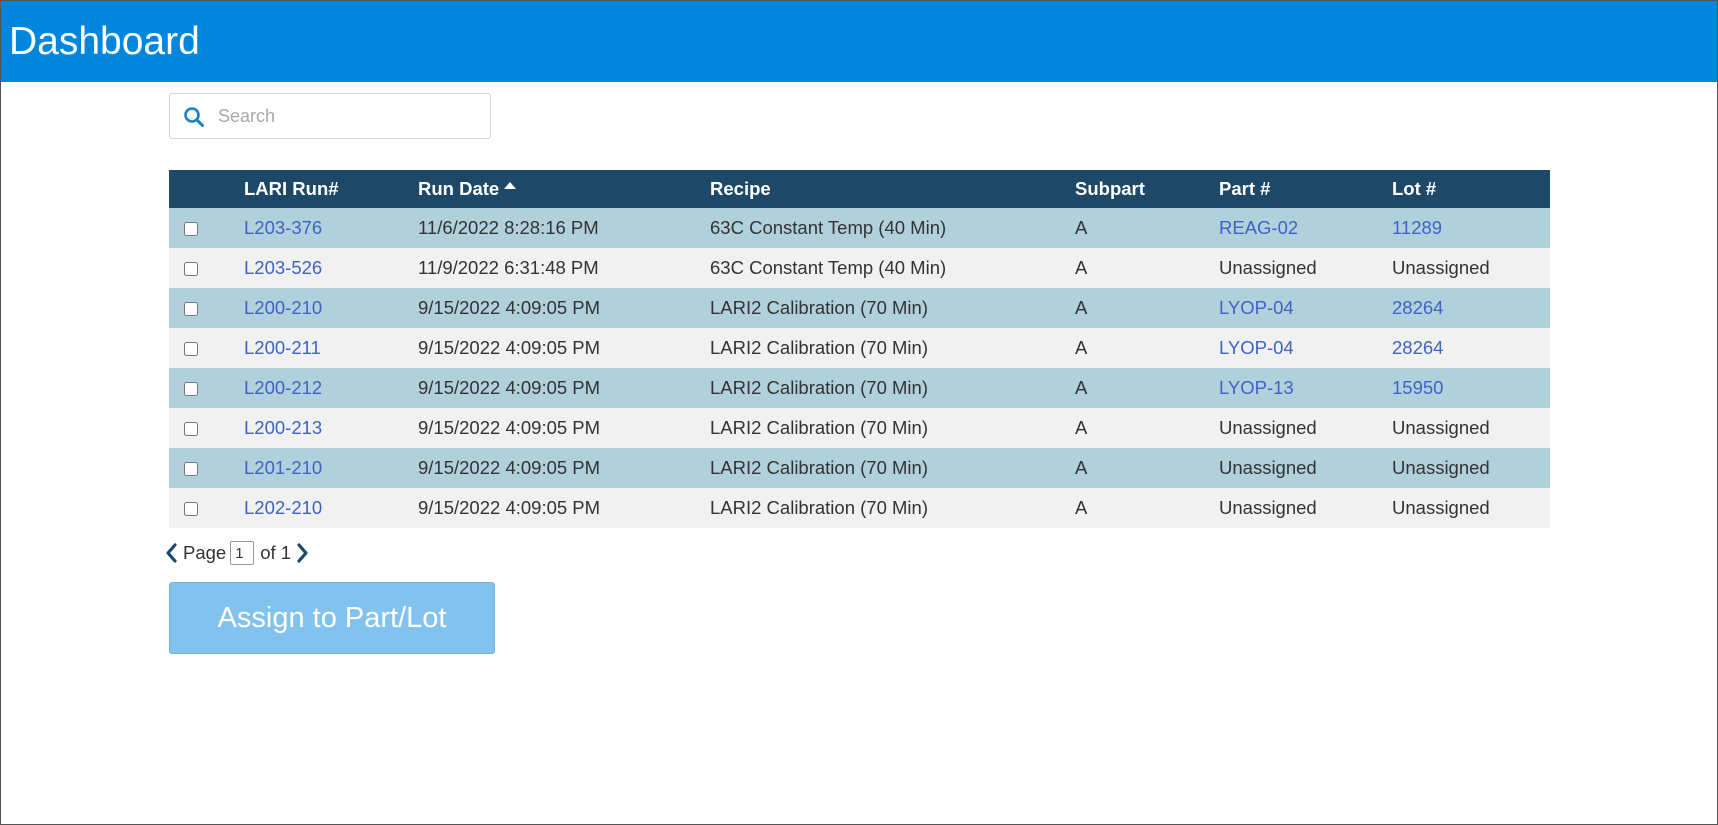 The height and width of the screenshot is (825, 1718). What do you see at coordinates (1305, 189) in the screenshot?
I see `column-header-part: Part #` at bounding box center [1305, 189].